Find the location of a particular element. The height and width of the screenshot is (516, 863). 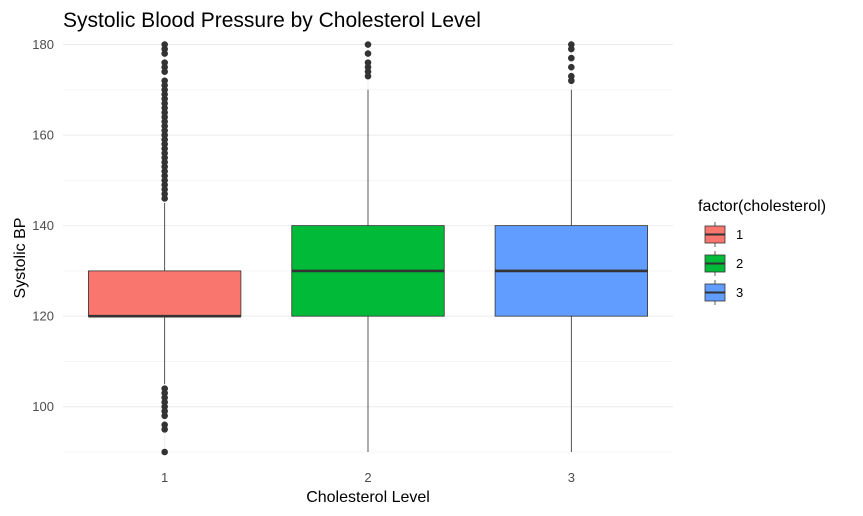

legend-item-3: 3 is located at coordinates (723, 292).